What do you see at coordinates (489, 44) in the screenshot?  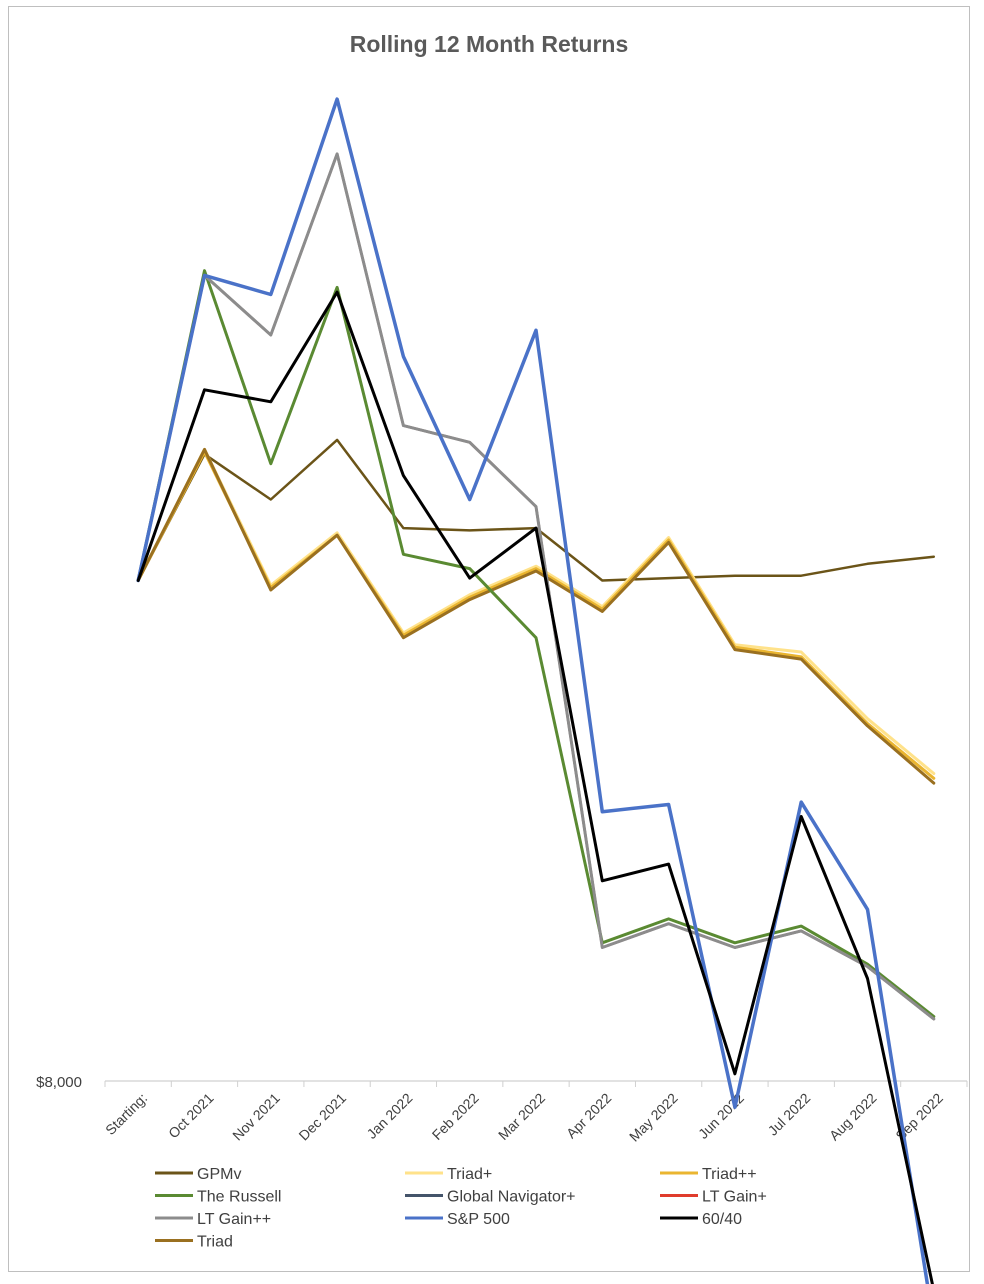 I see `chart-title: Rolling 12 Month Returns` at bounding box center [489, 44].